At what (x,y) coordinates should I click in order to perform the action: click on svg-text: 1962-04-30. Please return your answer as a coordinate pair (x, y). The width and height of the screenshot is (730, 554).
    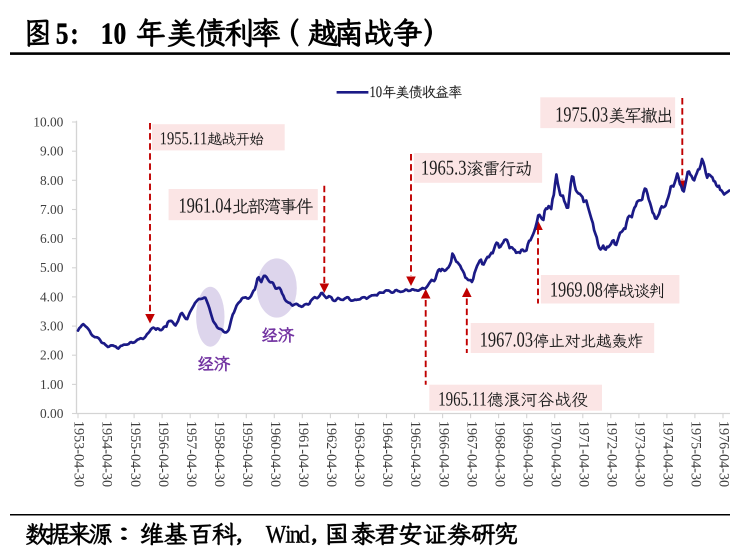
    Looking at the image, I should click on (331, 454).